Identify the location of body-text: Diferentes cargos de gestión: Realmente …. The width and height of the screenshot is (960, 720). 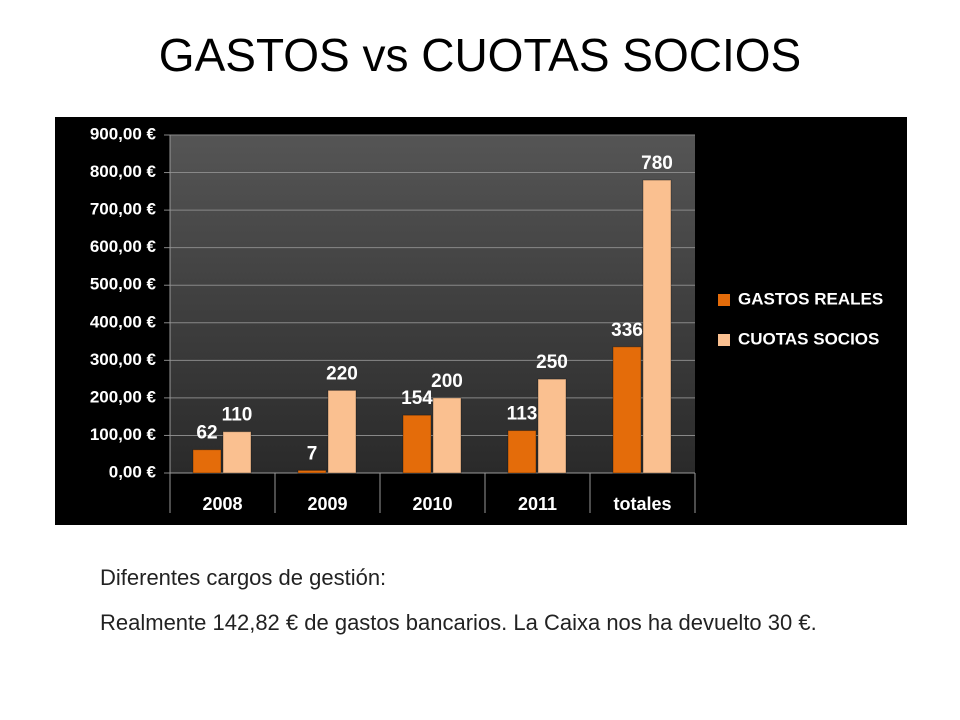
(485, 607).